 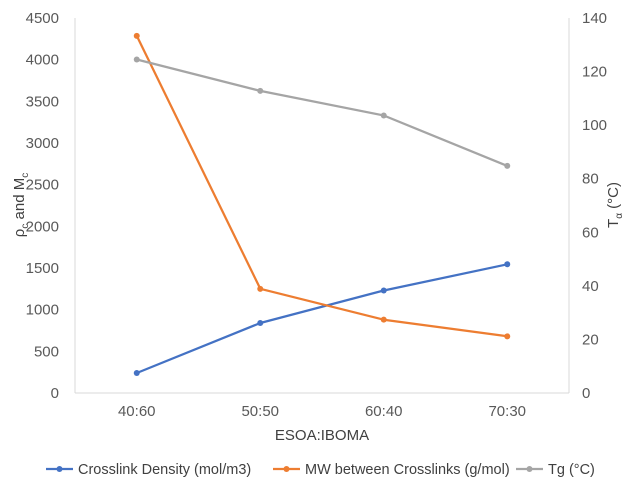 I want to click on left-y-tick-label: 2500, so click(x=42, y=185).